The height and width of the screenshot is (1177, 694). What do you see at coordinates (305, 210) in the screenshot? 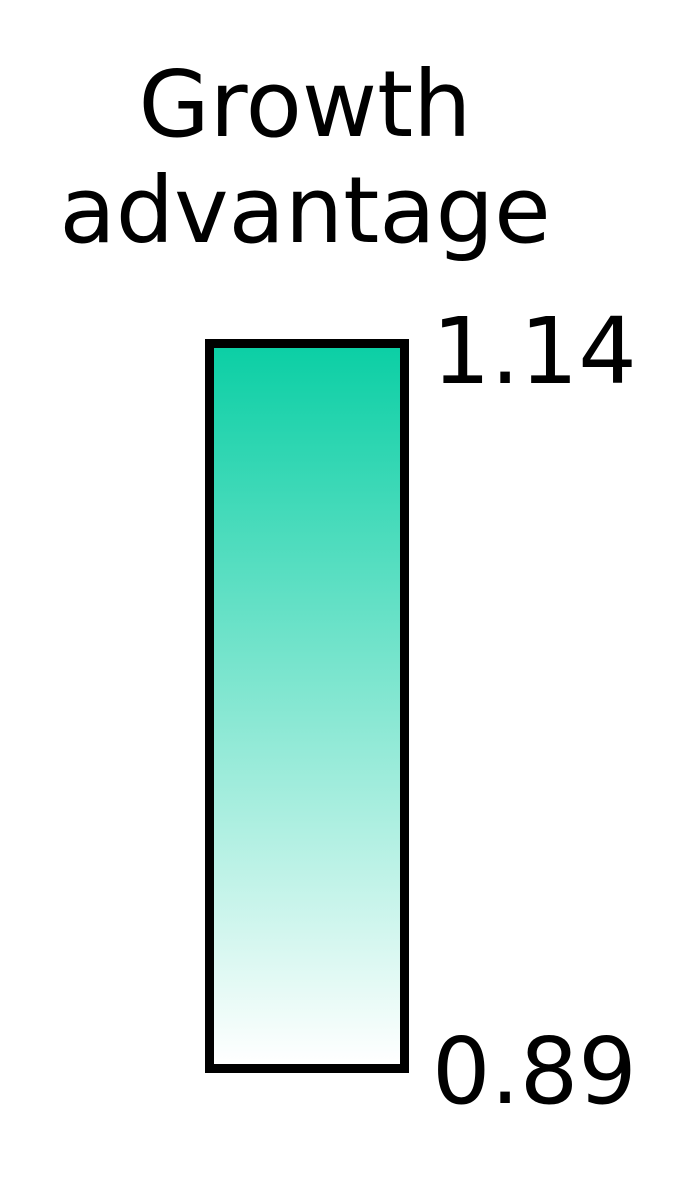
I see `colorbar-title-line-2: advantage` at bounding box center [305, 210].